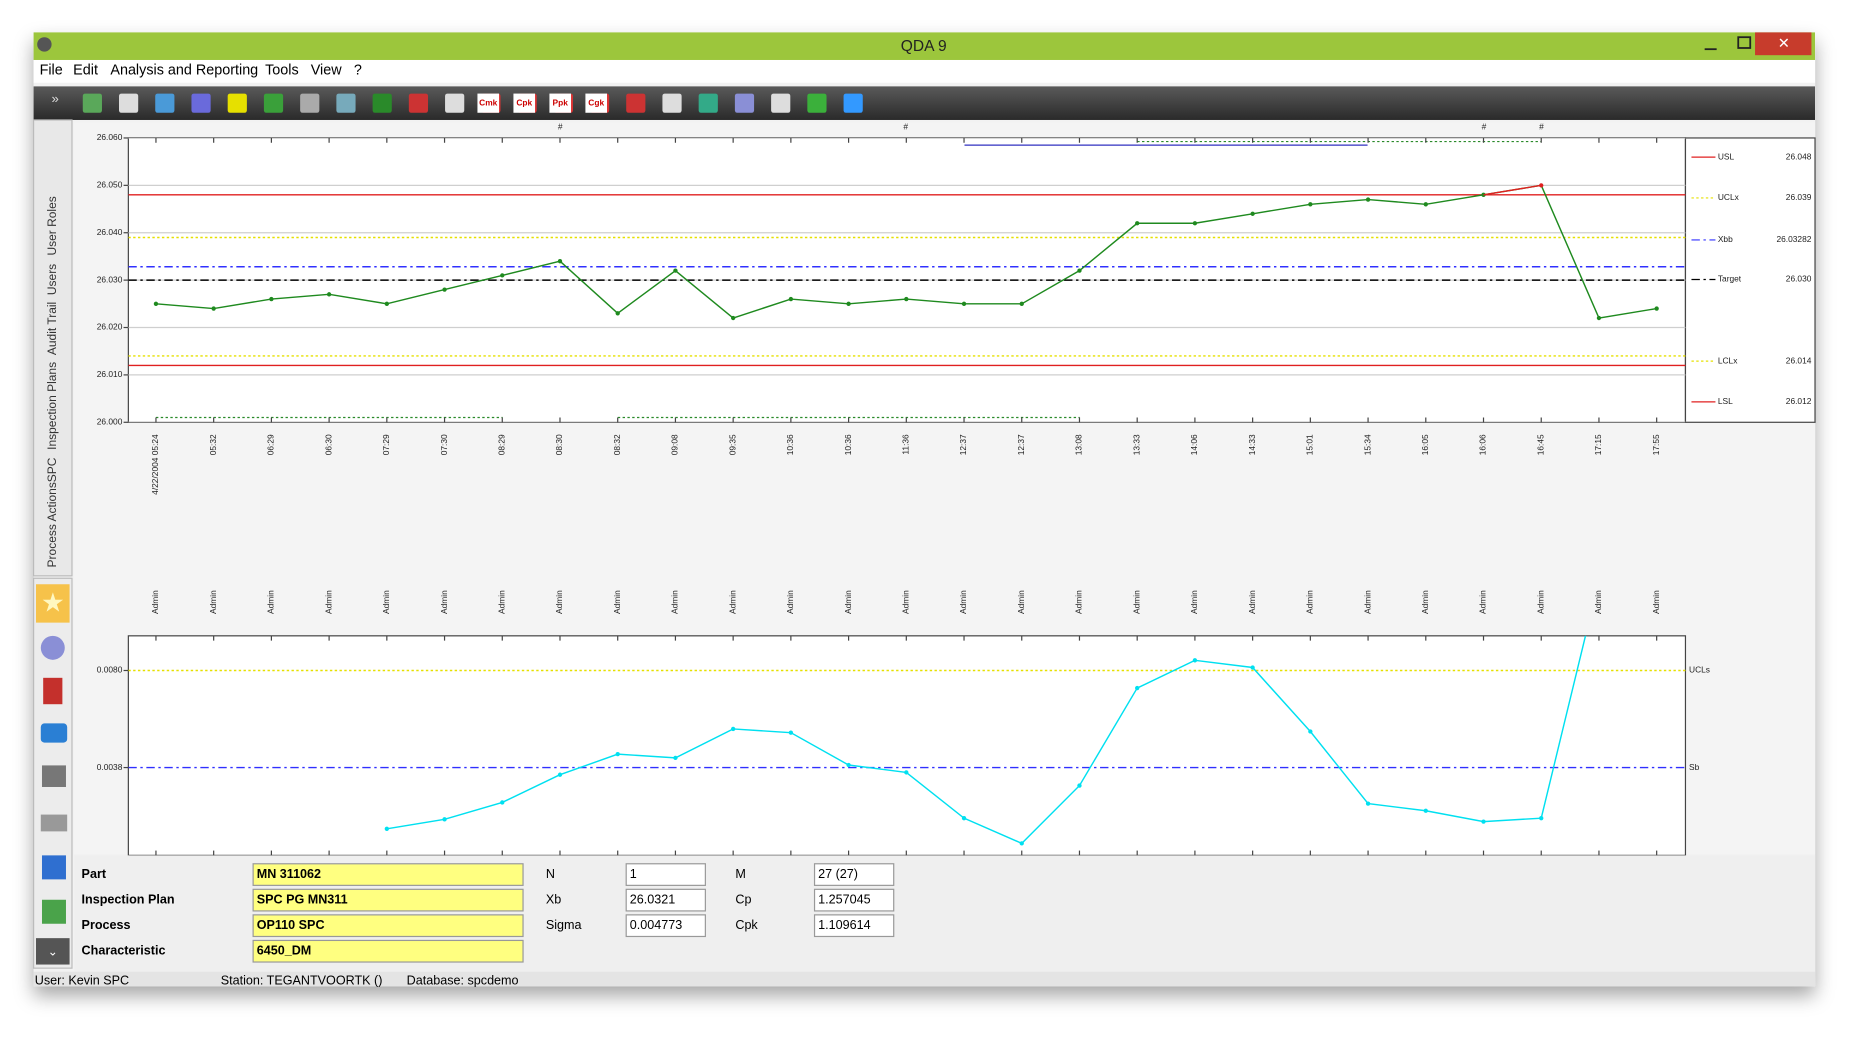 This screenshot has width=1875, height=1049. What do you see at coordinates (110, 137) in the screenshot?
I see `y-tick-label: 26.060` at bounding box center [110, 137].